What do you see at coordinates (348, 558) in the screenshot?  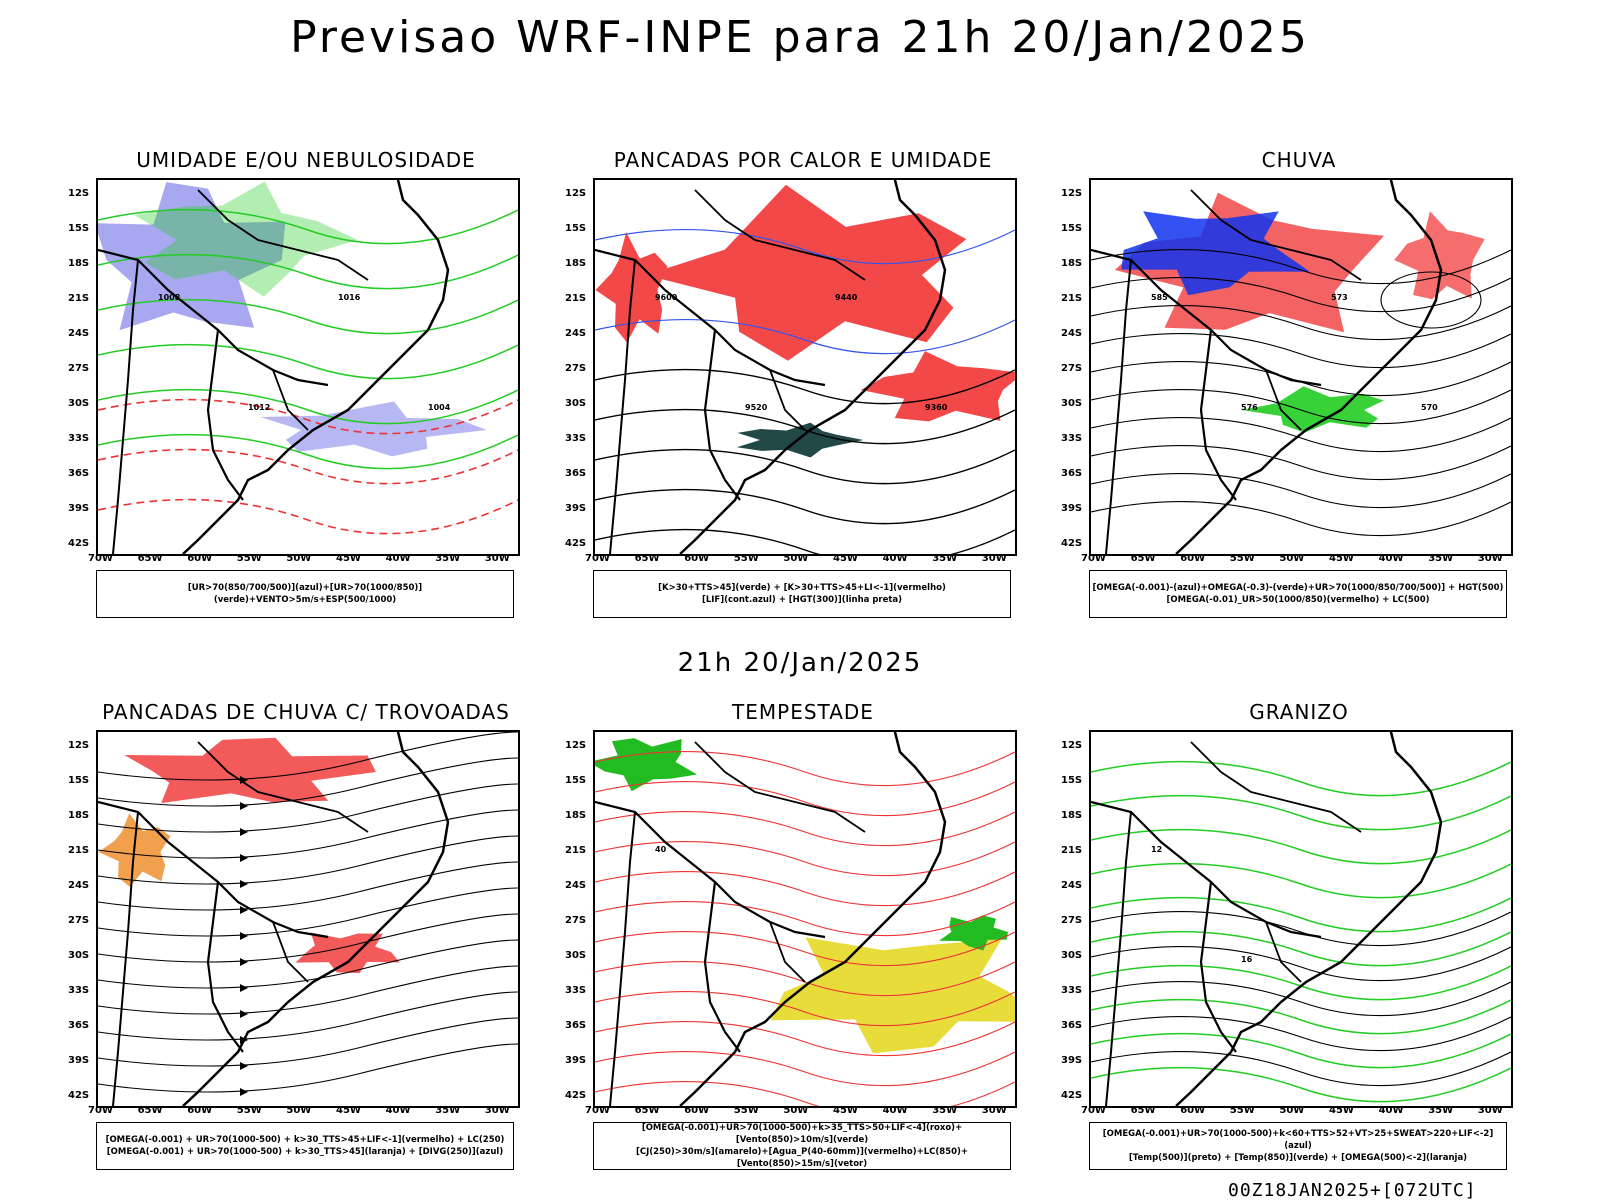 I see `lon-tick-label: 45W` at bounding box center [348, 558].